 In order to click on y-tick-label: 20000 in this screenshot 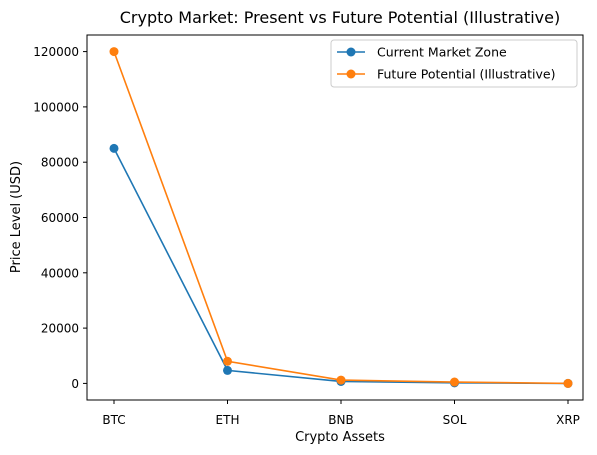, I will do `click(60, 329)`.